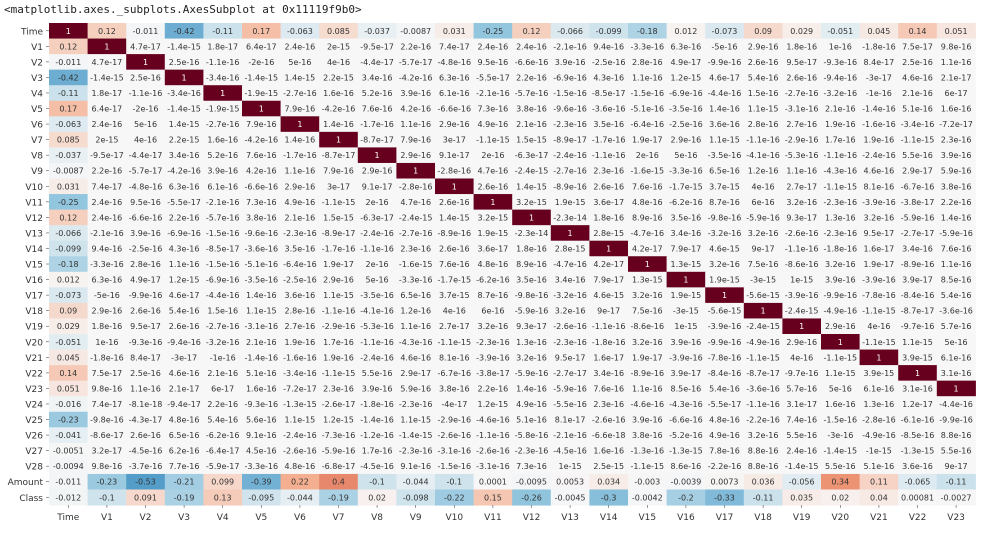 Image resolution: width=981 pixels, height=540 pixels. I want to click on cell-value-label: 3.4e-16, so click(917, 248).